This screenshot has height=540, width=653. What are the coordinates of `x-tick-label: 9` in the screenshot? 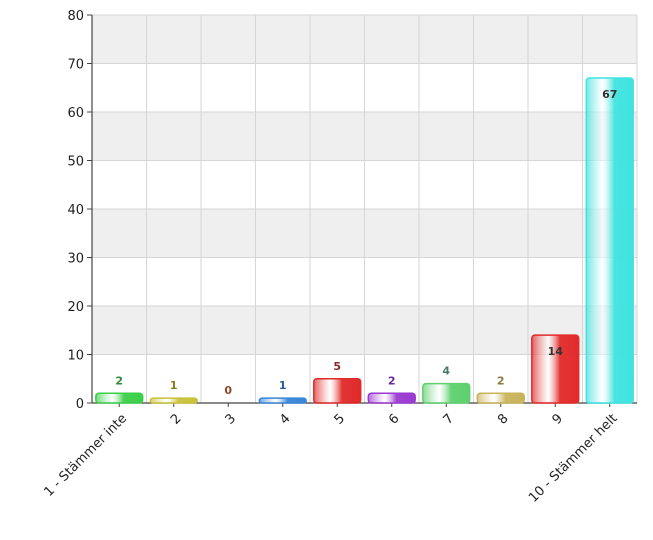 It's located at (558, 419).